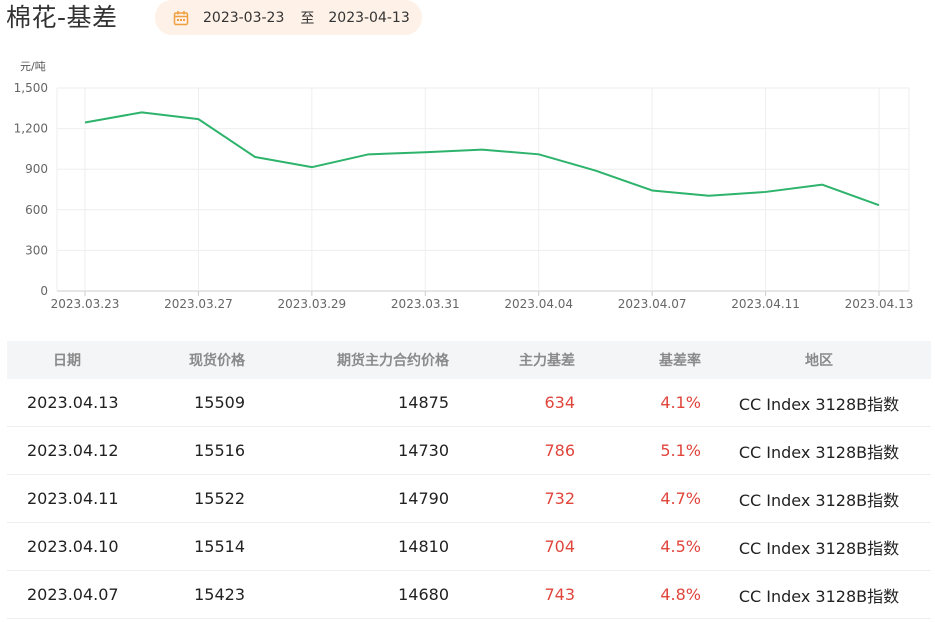  I want to click on cell-basis-rate: 4.1%, so click(680, 402).